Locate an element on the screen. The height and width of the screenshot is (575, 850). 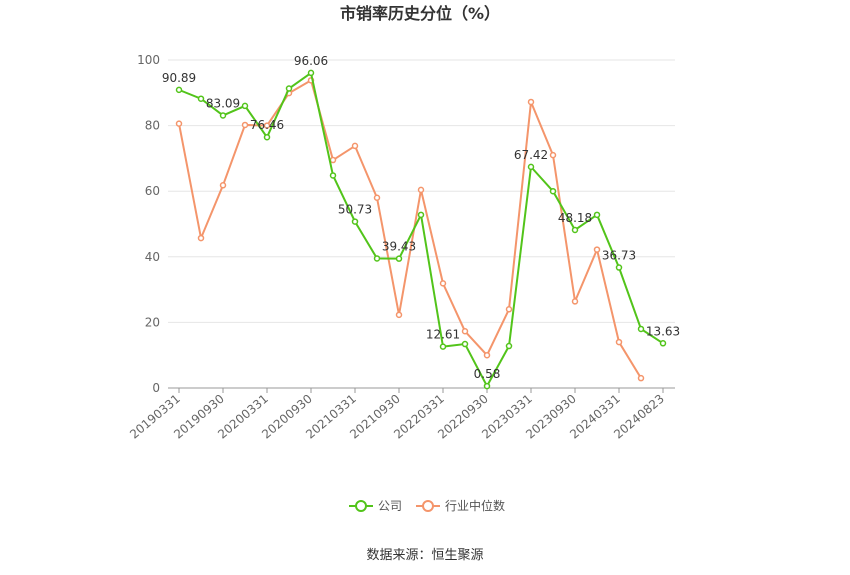
data-label: 48.18 is located at coordinates (575, 218).